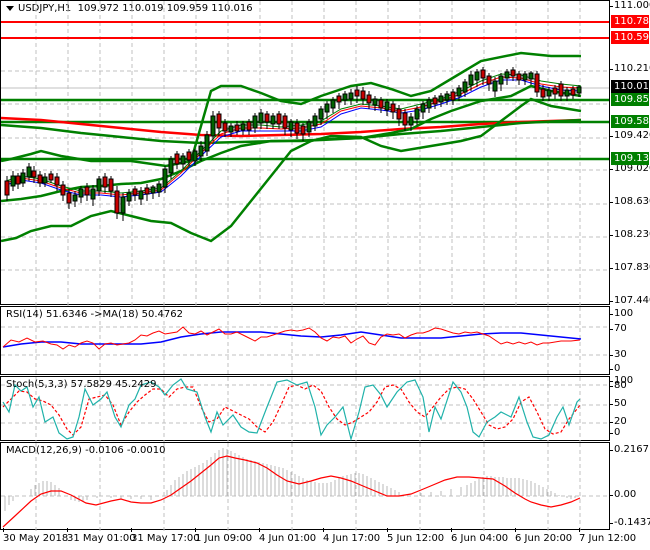  Describe the element at coordinates (629, 300) in the screenshot. I see `price-tick: 107.440` at that location.